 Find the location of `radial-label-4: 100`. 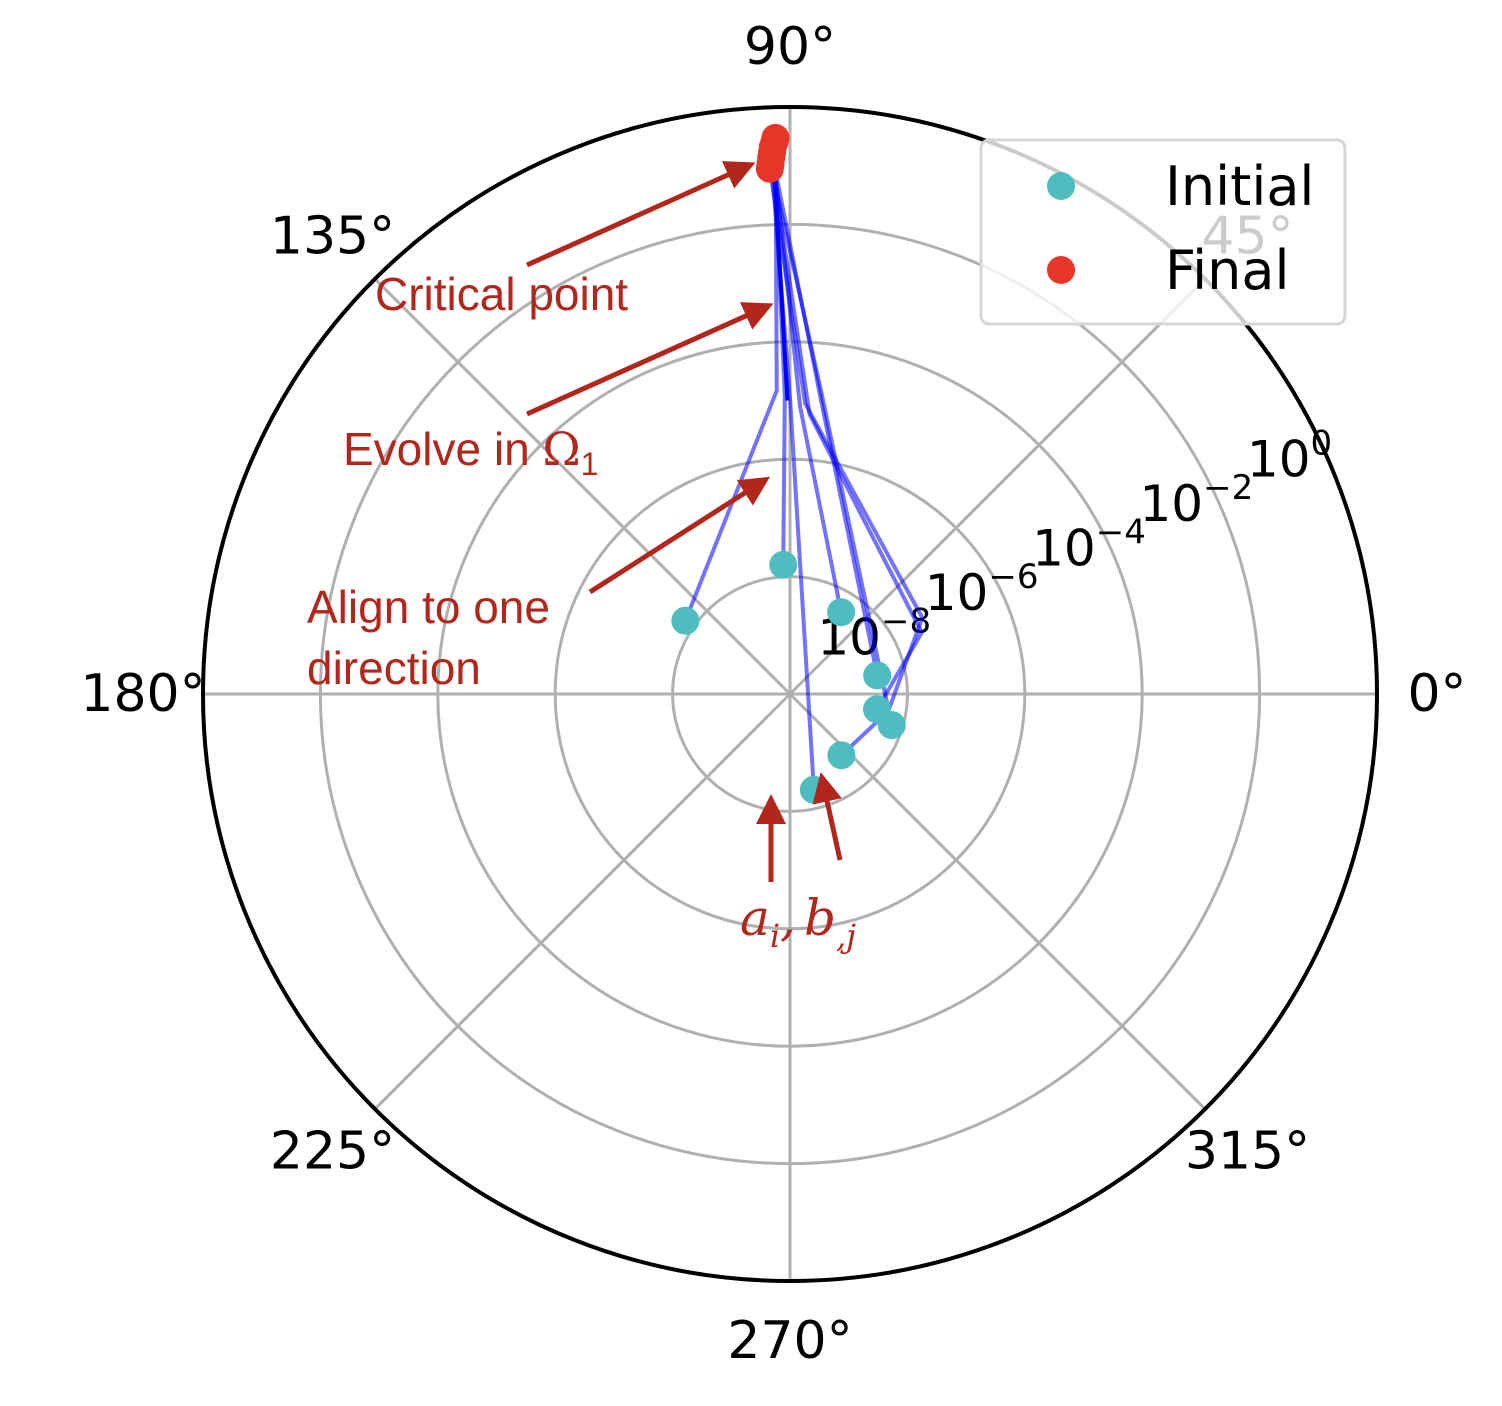

radial-label-4: 100 is located at coordinates (1289, 456).